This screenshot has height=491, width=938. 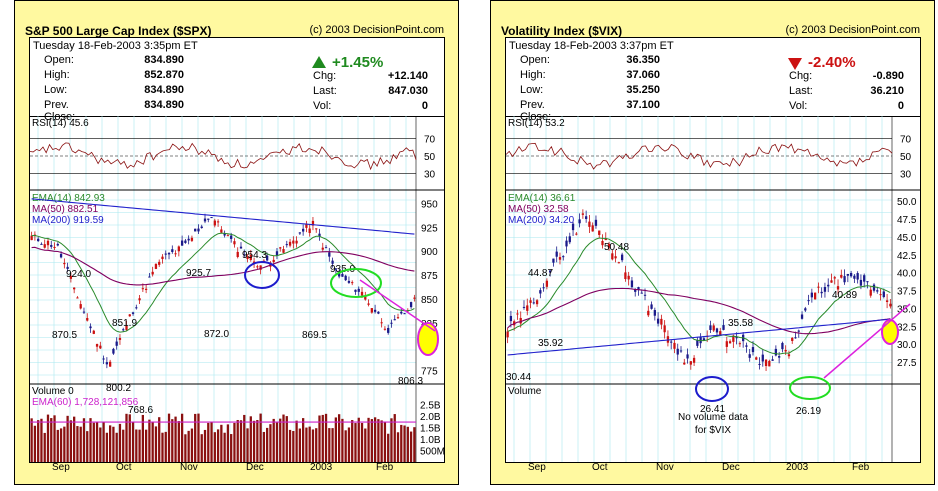 What do you see at coordinates (397, 305) in the screenshot?
I see `trend-line` at bounding box center [397, 305].